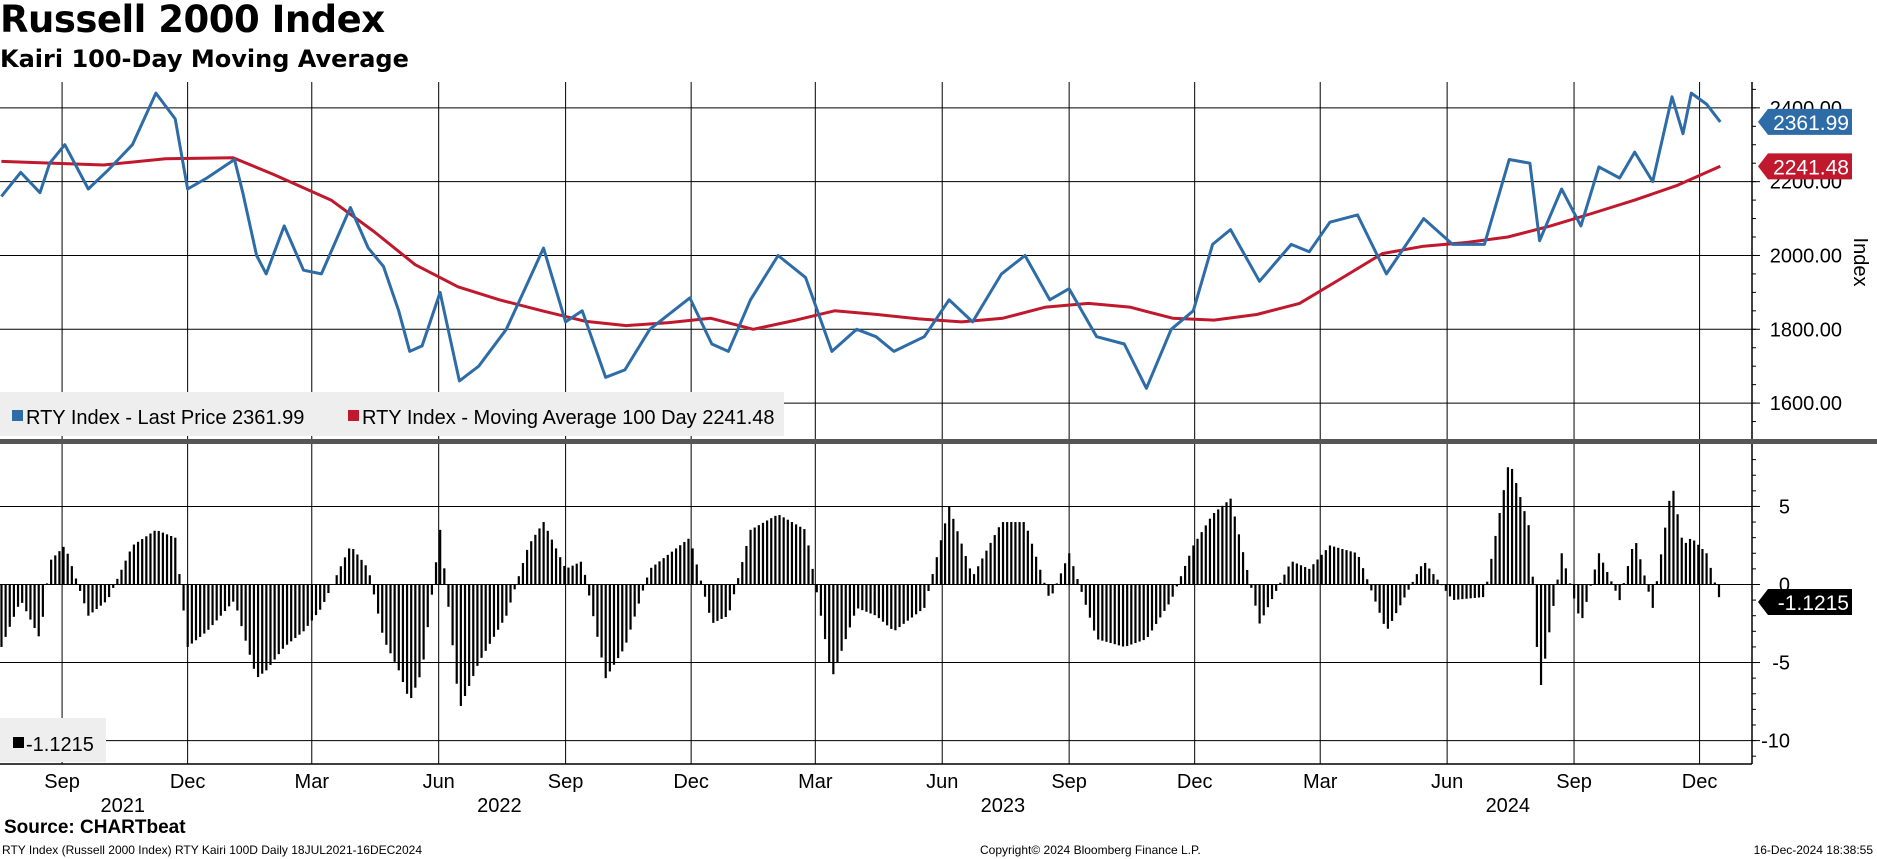 Image resolution: width=1877 pixels, height=859 pixels. I want to click on year-label: 2021, so click(123, 806).